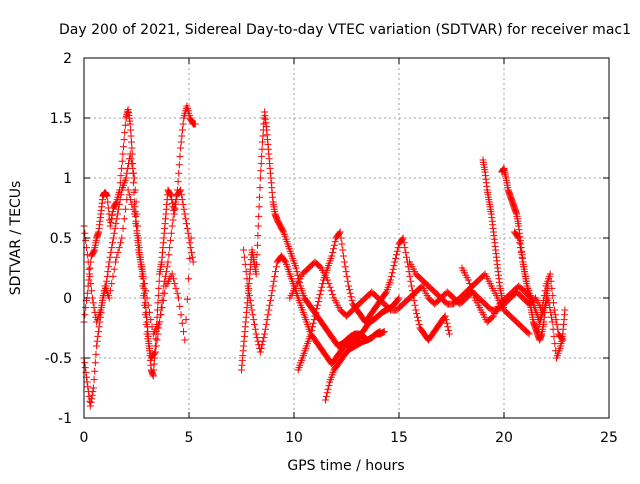  What do you see at coordinates (189, 438) in the screenshot?
I see `x-tick-label: 5` at bounding box center [189, 438].